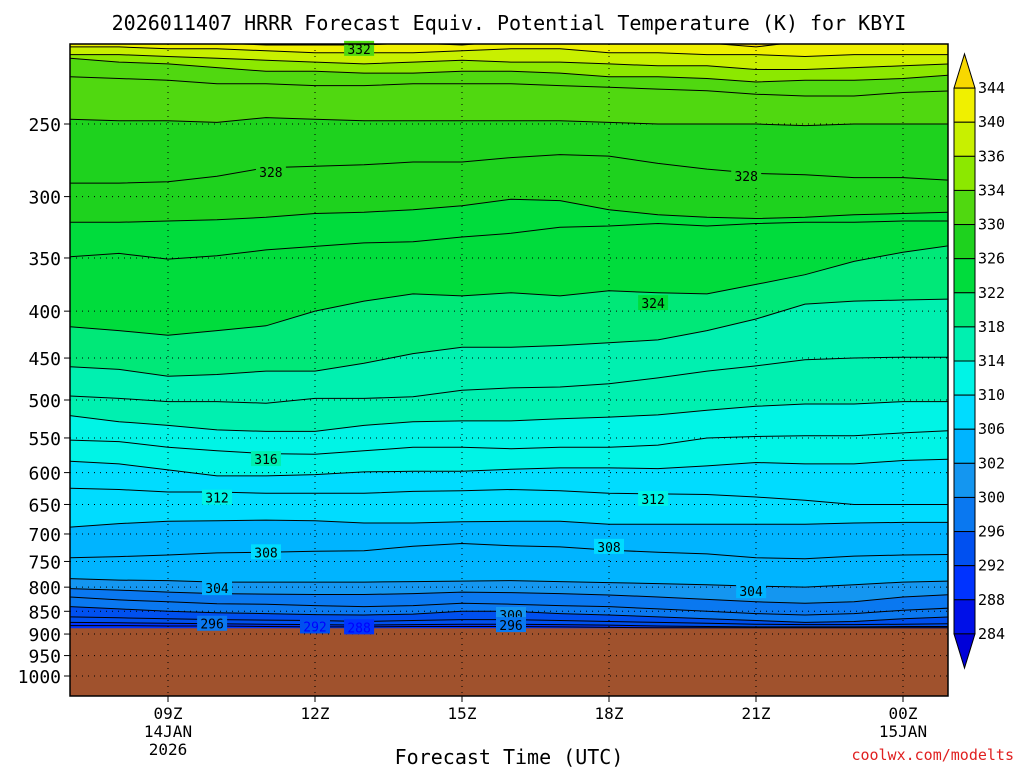 This screenshot has height=773, width=1024. What do you see at coordinates (44, 612) in the screenshot?
I see `y-tick-label: 850` at bounding box center [44, 612].